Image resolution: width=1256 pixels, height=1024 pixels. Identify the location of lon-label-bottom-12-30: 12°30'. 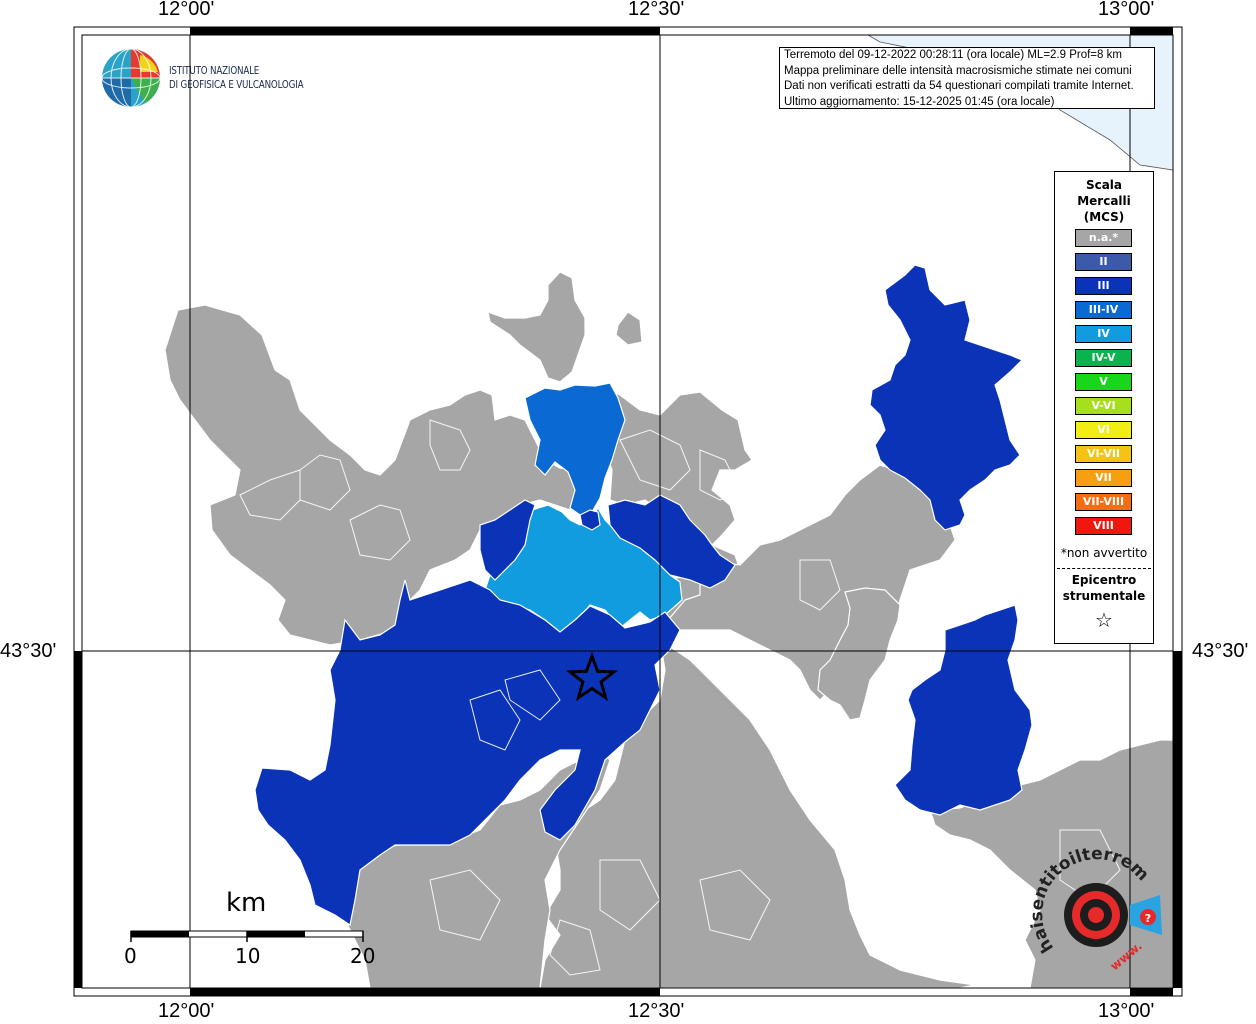
(656, 1011).